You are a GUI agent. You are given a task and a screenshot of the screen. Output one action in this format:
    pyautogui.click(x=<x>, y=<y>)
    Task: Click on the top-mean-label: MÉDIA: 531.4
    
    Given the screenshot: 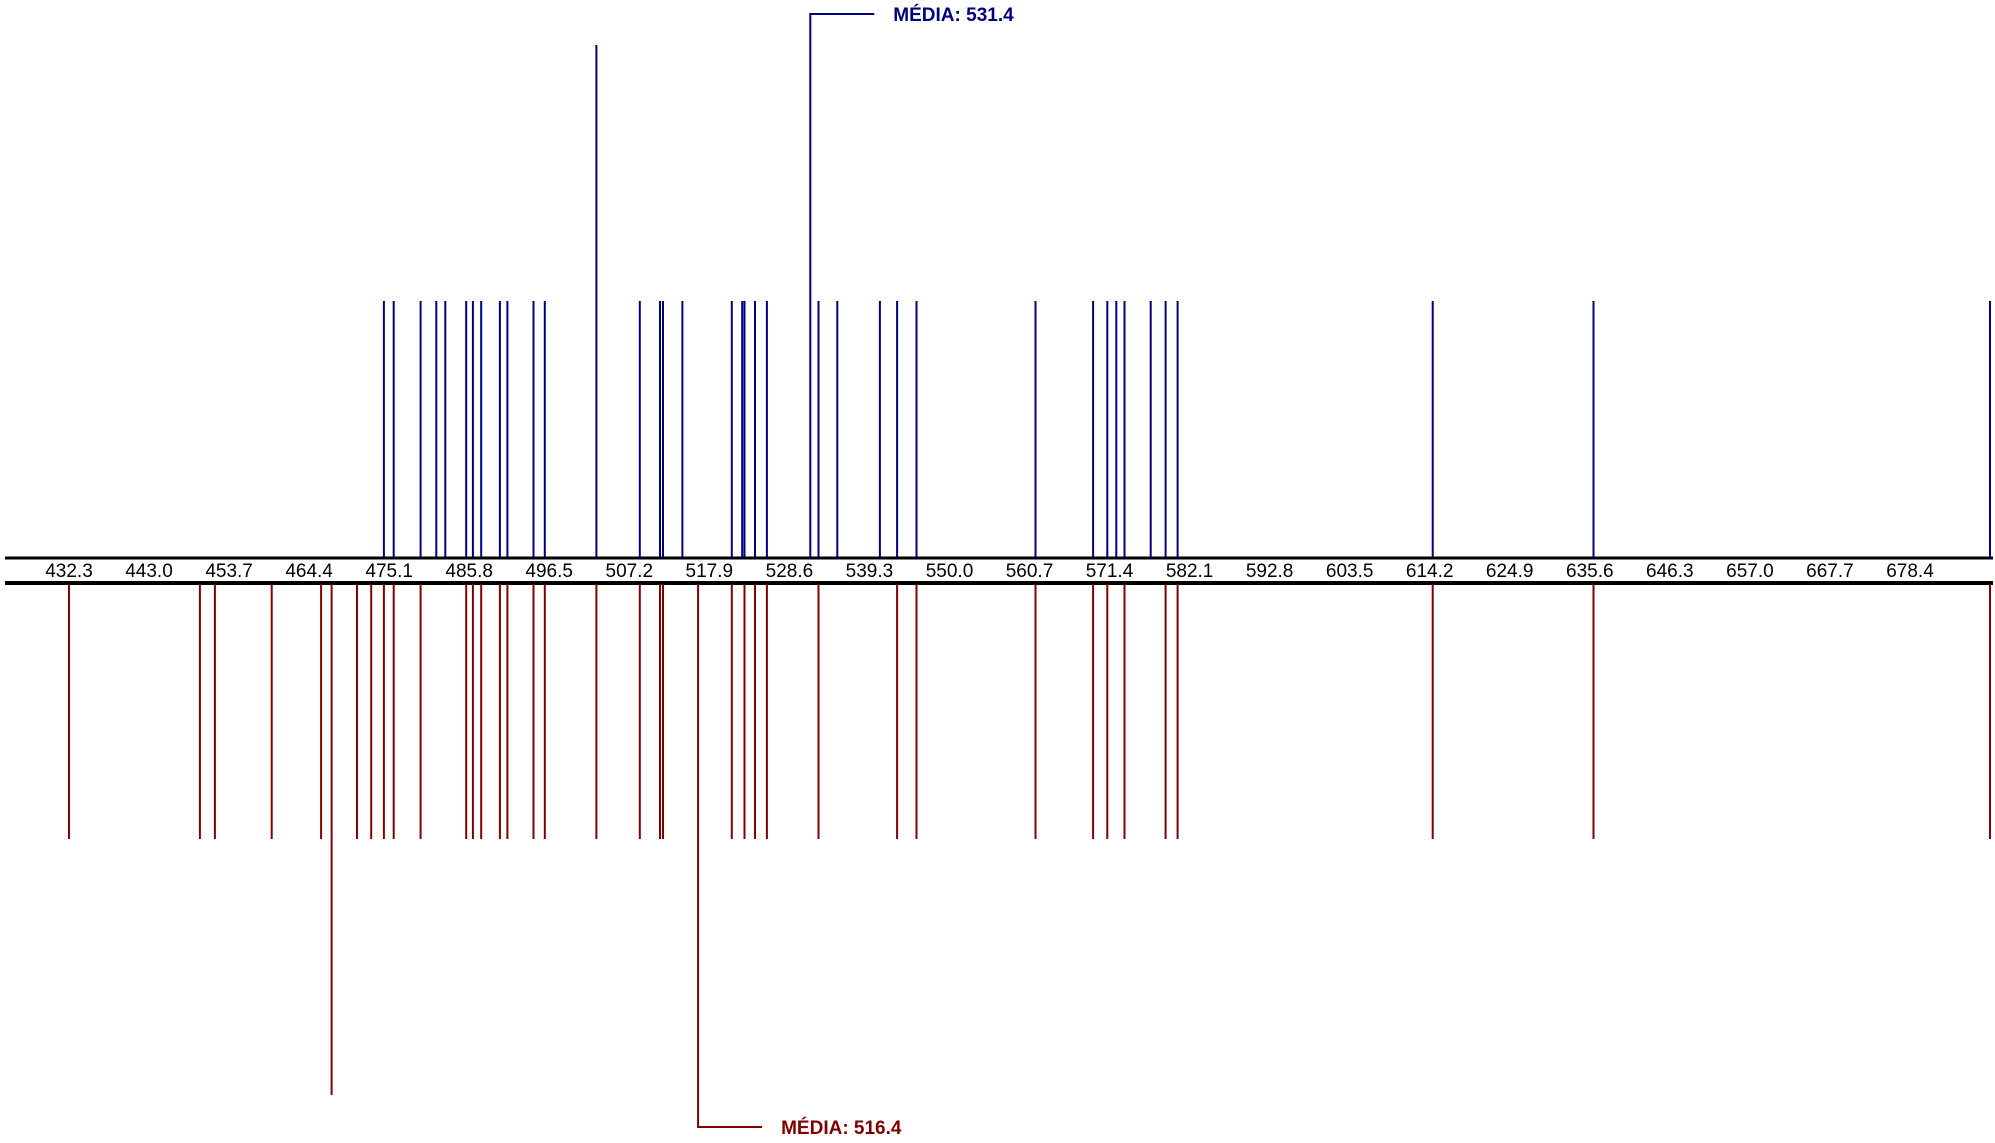 What is the action you would take?
    pyautogui.click(x=953, y=15)
    